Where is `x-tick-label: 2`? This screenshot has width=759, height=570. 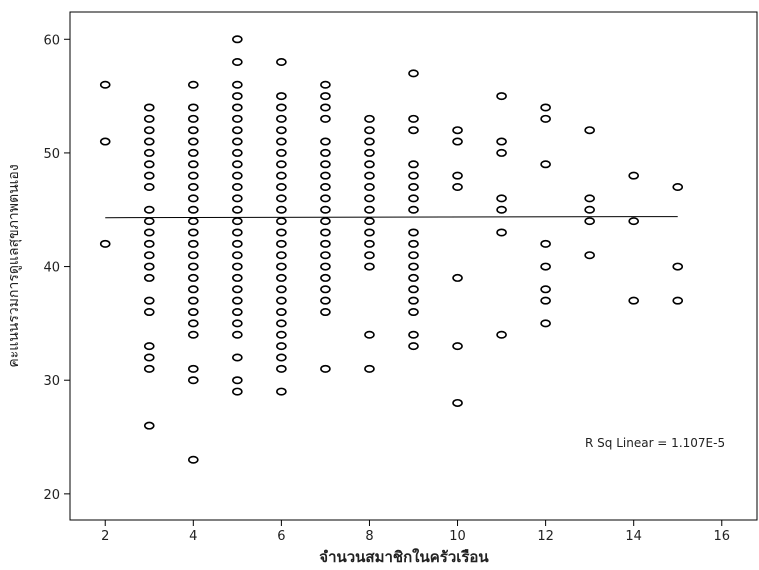
x-tick-label: 2 is located at coordinates (105, 536).